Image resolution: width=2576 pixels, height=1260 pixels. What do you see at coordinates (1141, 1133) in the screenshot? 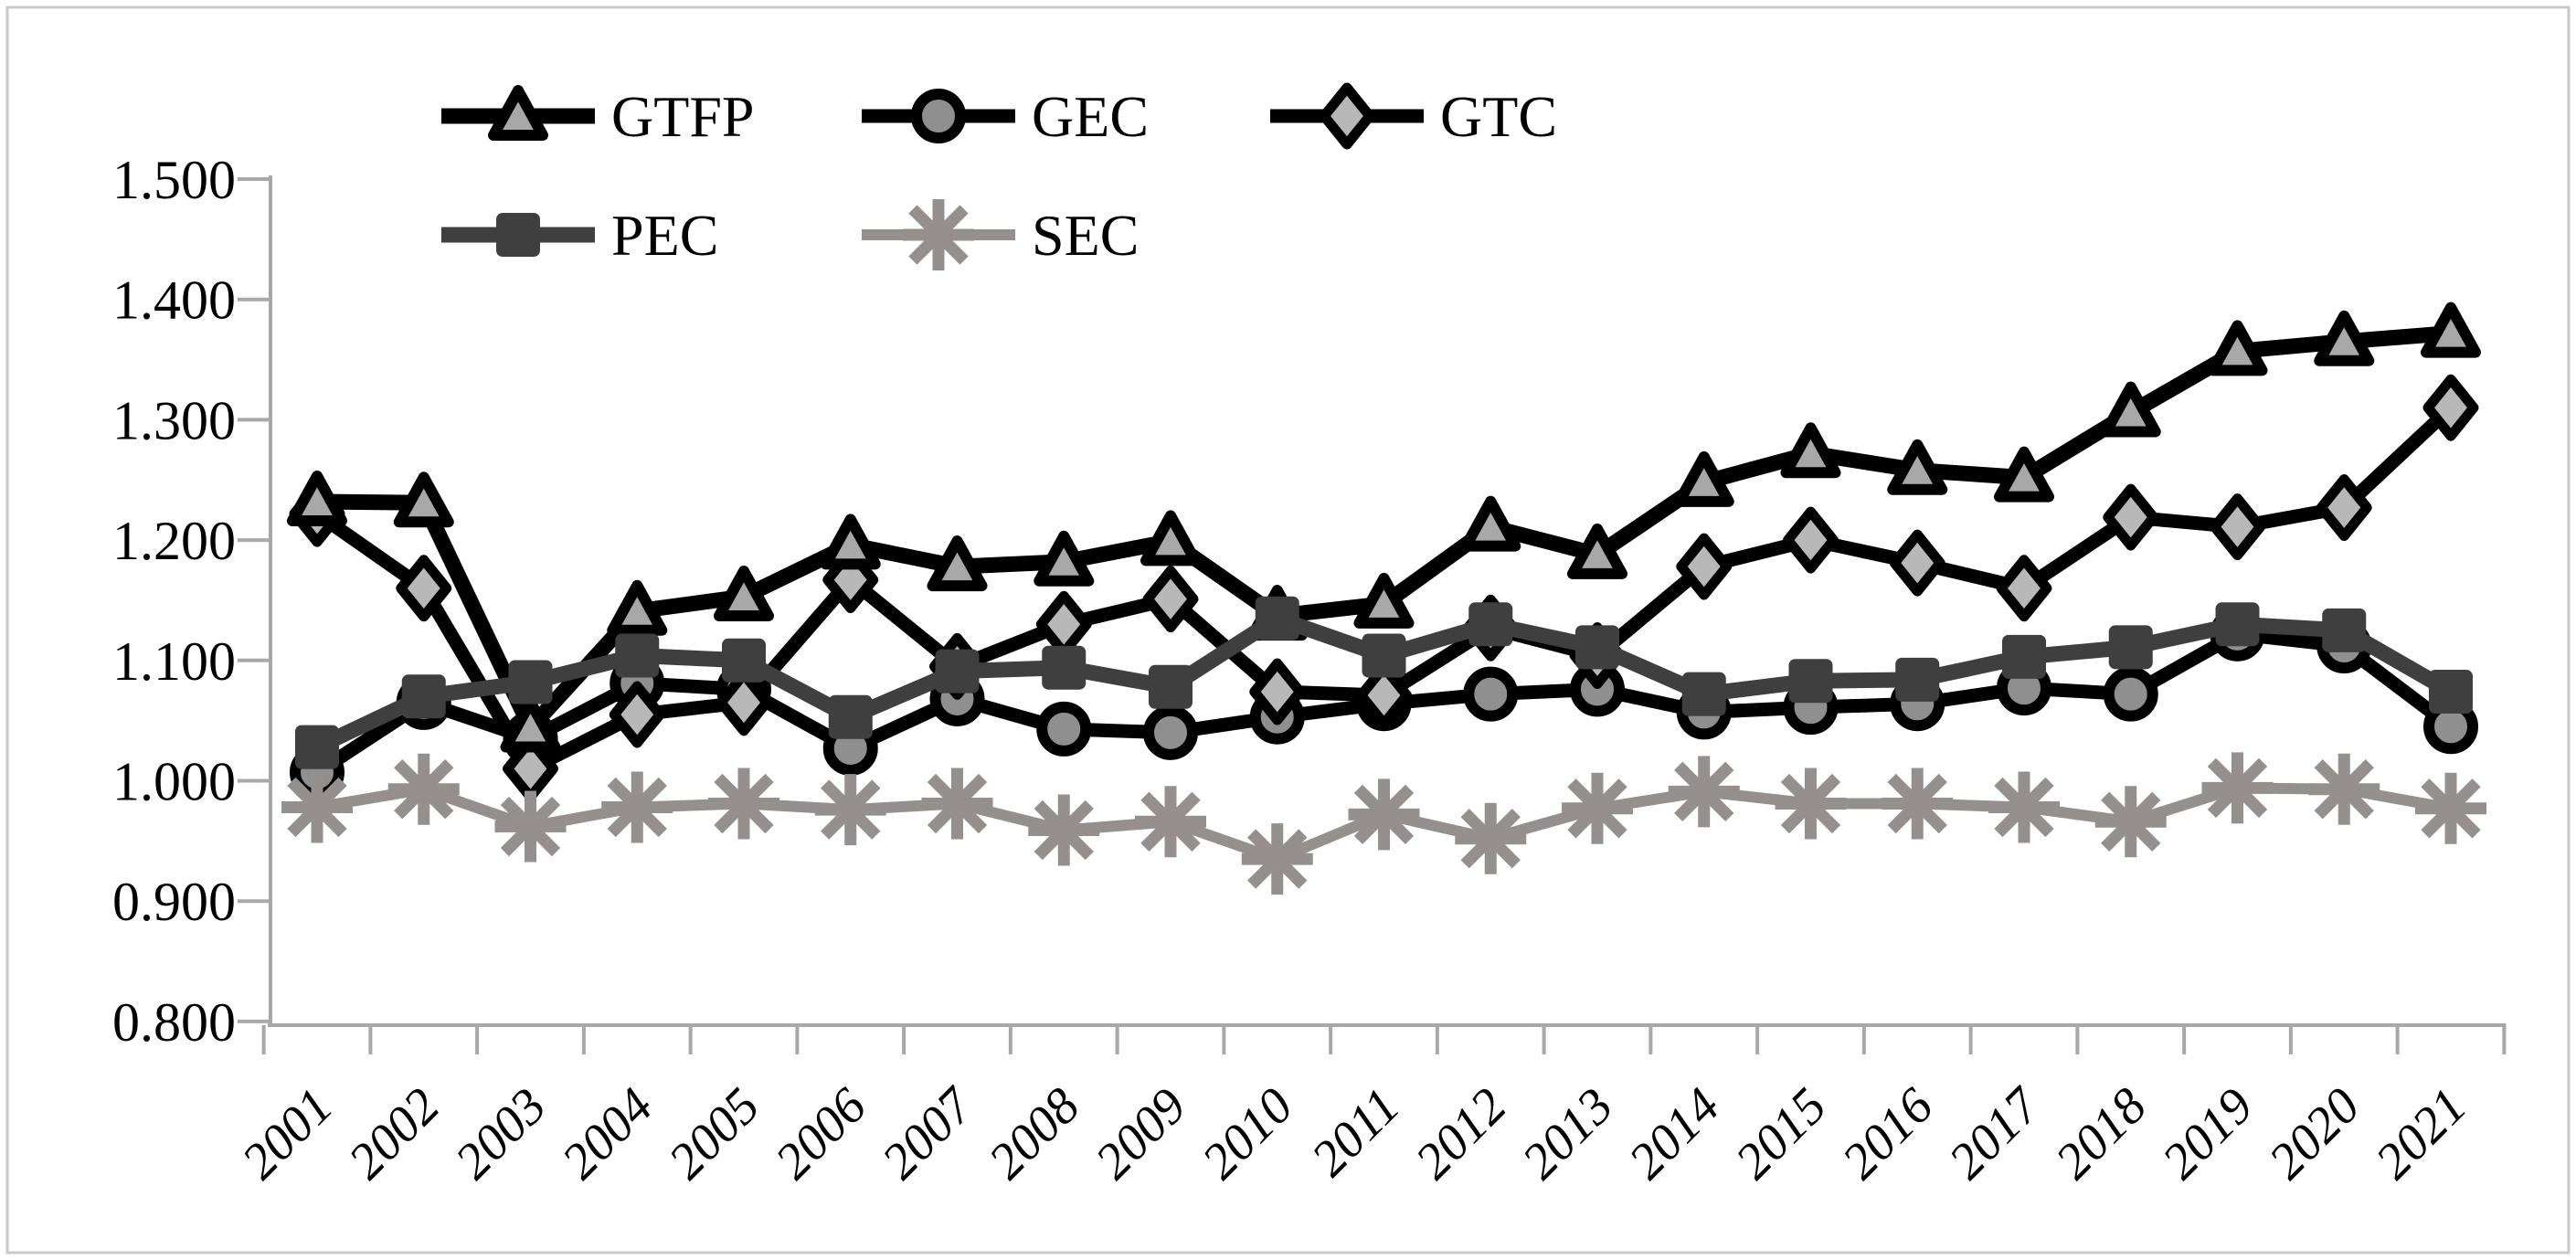
I see `x-axis-year-label: 2009` at bounding box center [1141, 1133].